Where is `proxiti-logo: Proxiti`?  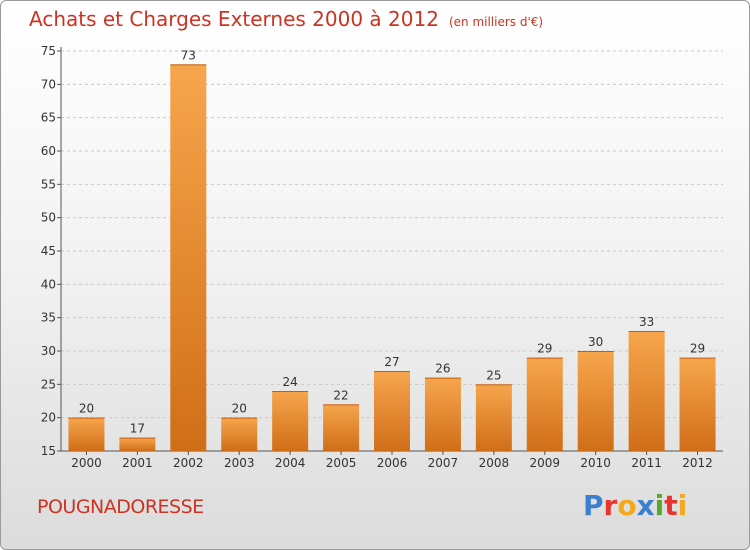 proxiti-logo: Proxiti is located at coordinates (635, 505).